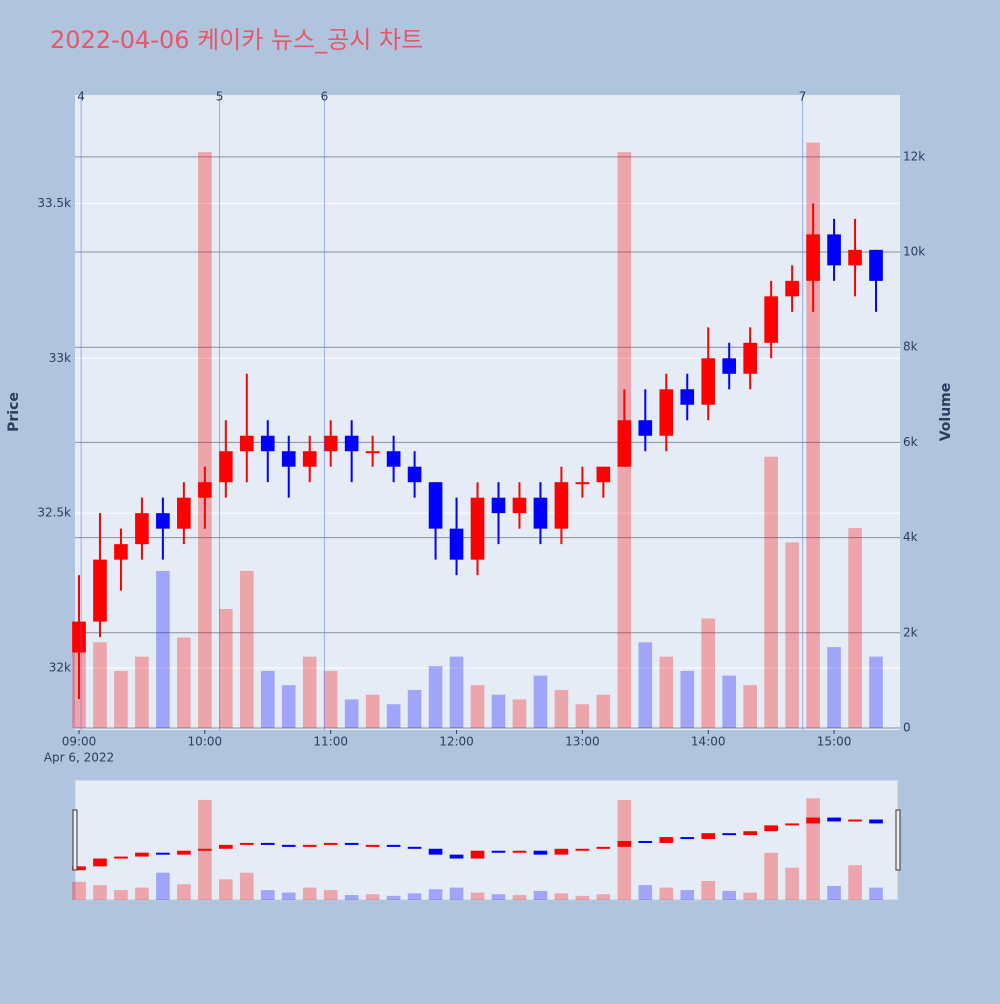 The width and height of the screenshot is (1000, 1004). Describe the element at coordinates (54, 203) in the screenshot. I see `y-tick-label: 33.5k` at that location.